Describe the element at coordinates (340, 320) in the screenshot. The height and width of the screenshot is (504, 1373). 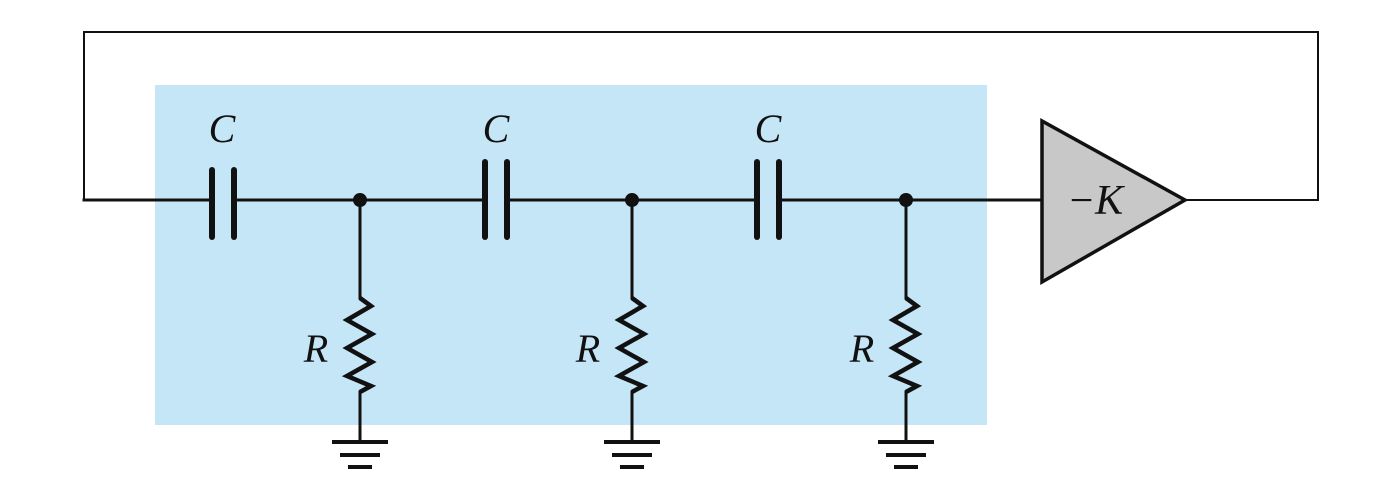
I see `resistor-1: R` at that location.